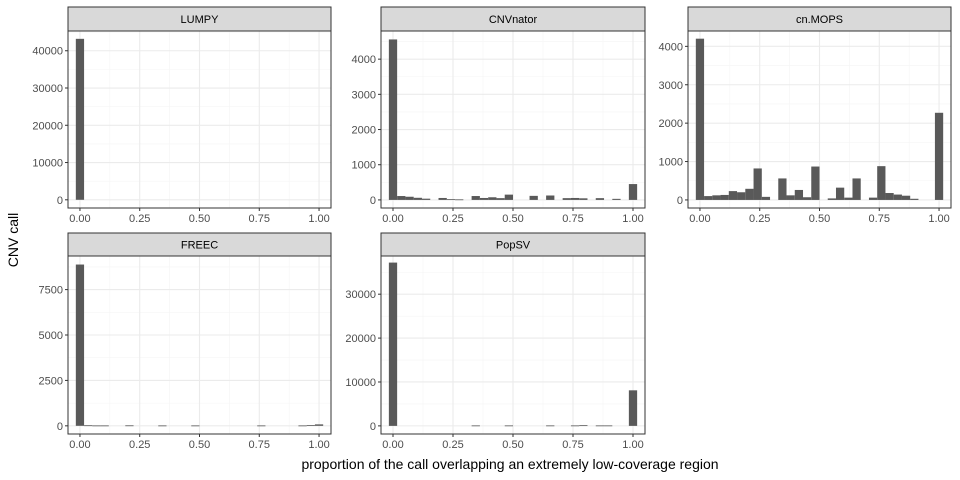  I want to click on facet-title: FREEC, so click(199, 246).